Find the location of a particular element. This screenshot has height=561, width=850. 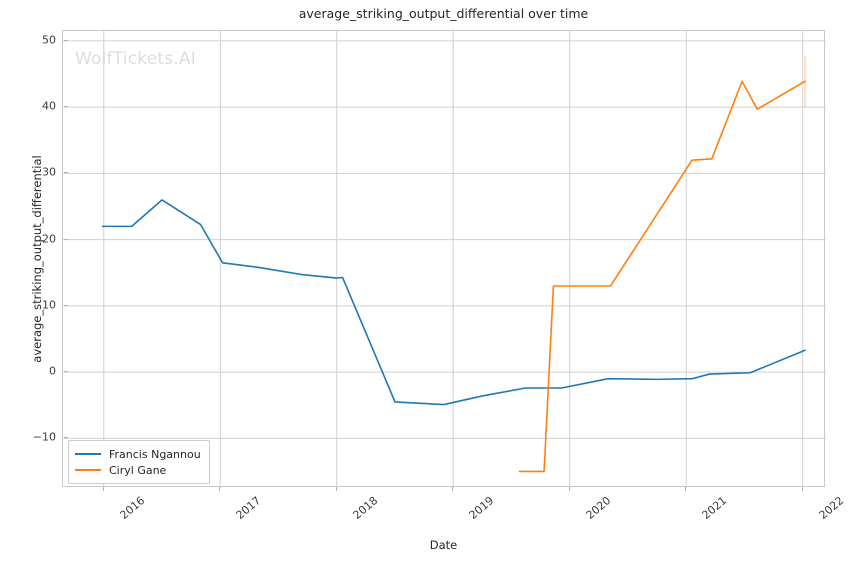

x-tick-label: 2020 is located at coordinates (598, 508).